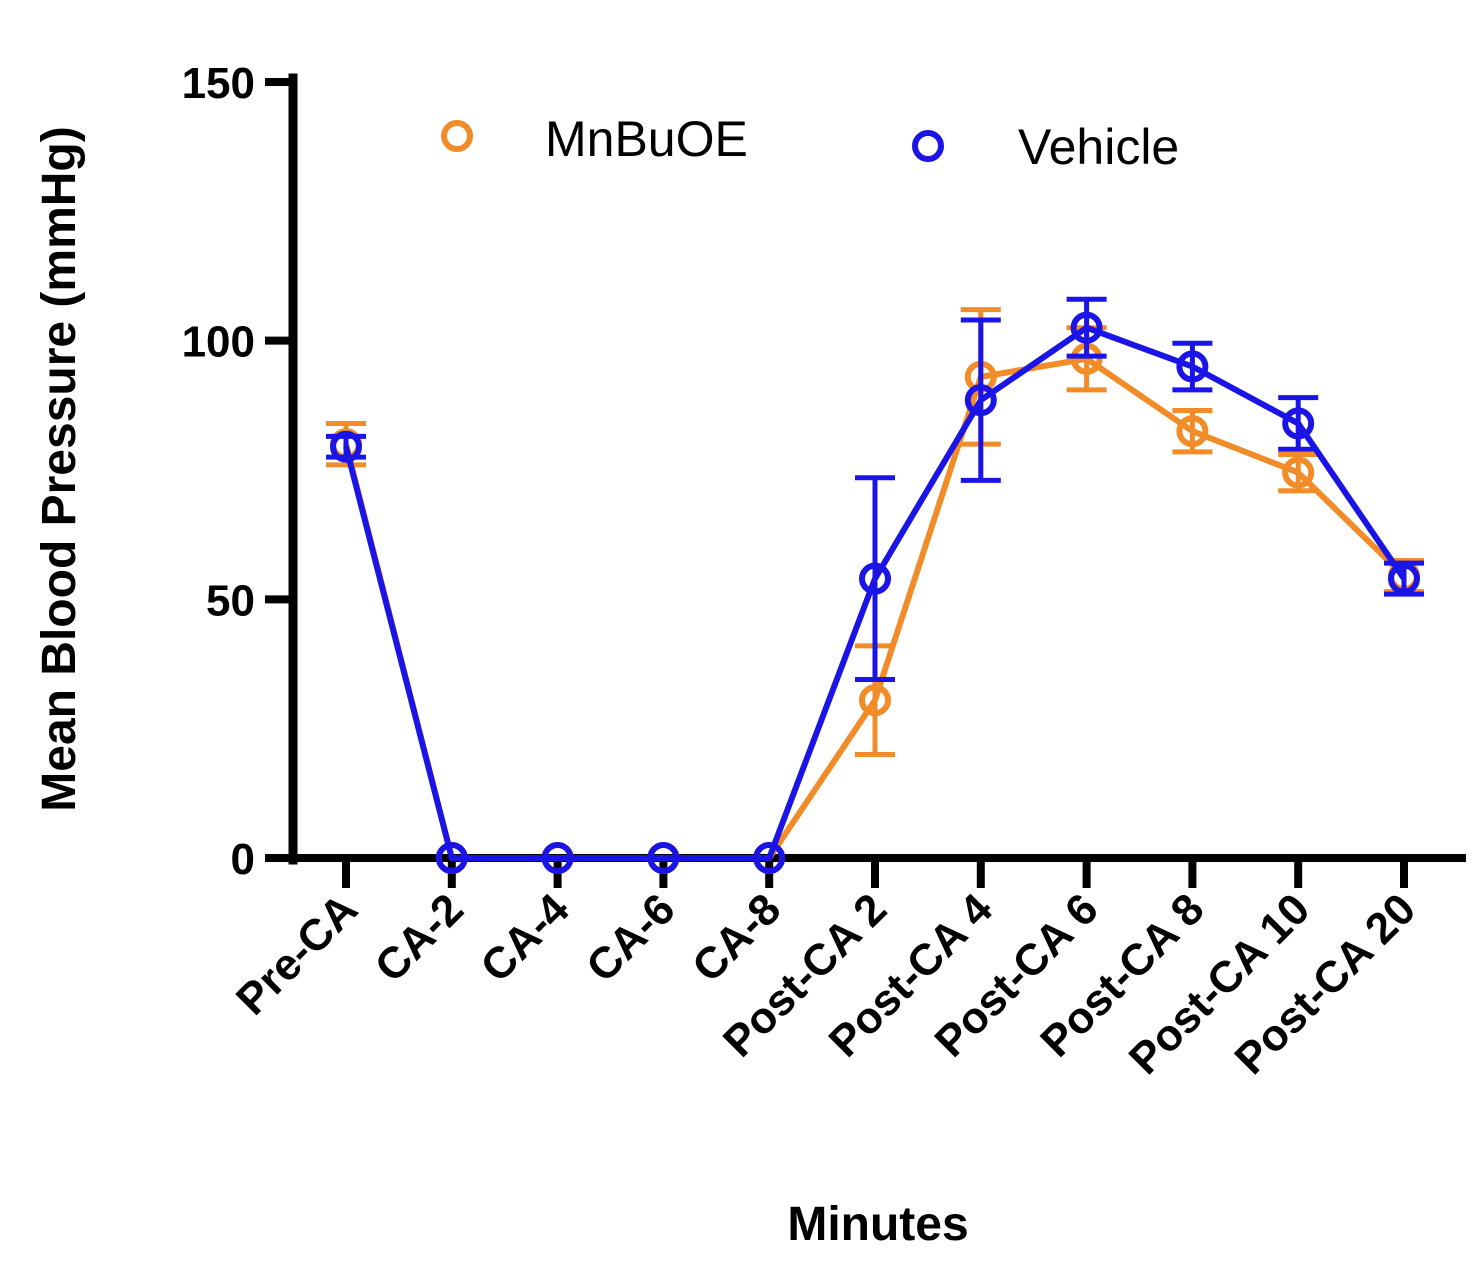 Image resolution: width=1475 pixels, height=1274 pixels. Describe the element at coordinates (810, 143) in the screenshot. I see `legend: MnBuOE Vehicle` at that location.